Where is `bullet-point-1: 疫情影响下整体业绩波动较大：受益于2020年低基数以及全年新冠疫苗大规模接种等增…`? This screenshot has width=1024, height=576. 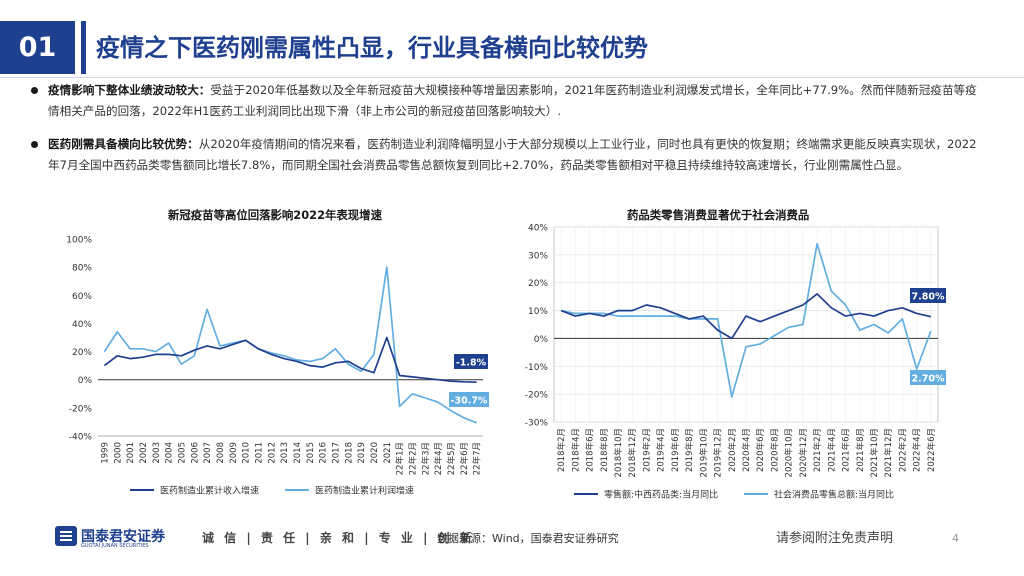
bullet-point-1: 疫情影响下整体业绩波动较大：受益于2020年低基数以及全年新冠疫苗大规模接种等增… is located at coordinates (504, 101).